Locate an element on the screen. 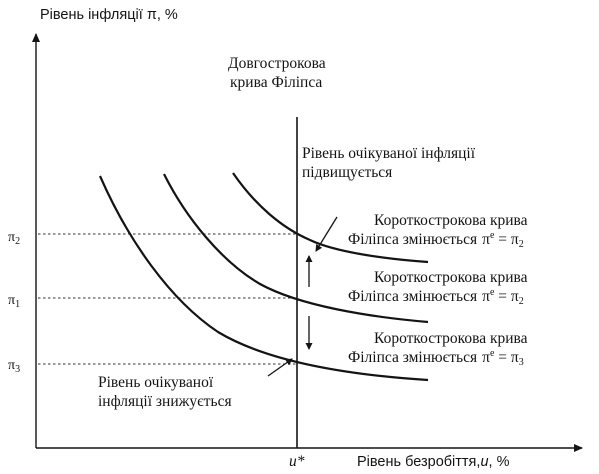 This screenshot has width=599, height=474. expected-inflation-down-line2: інфляції знижується is located at coordinates (165, 401).